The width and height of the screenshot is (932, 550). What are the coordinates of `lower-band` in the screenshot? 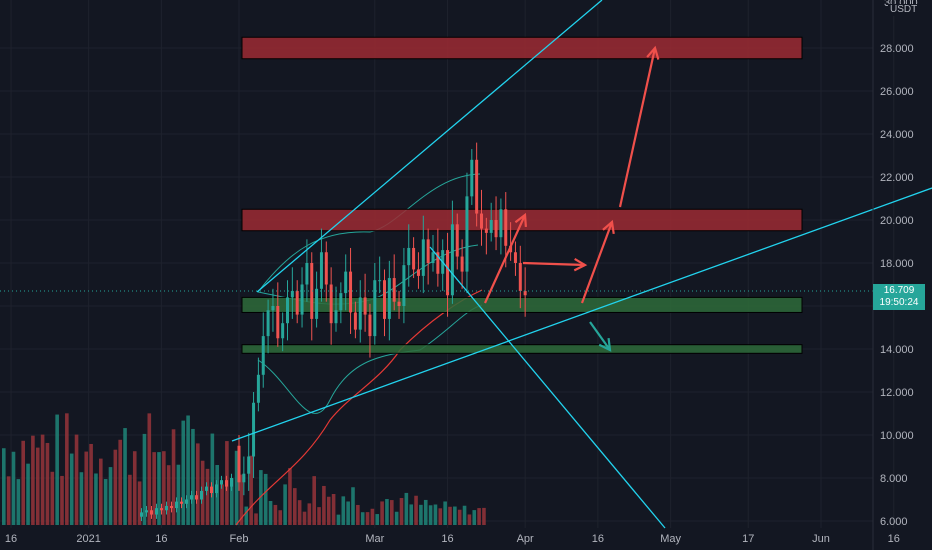 It's located at (370, 359).